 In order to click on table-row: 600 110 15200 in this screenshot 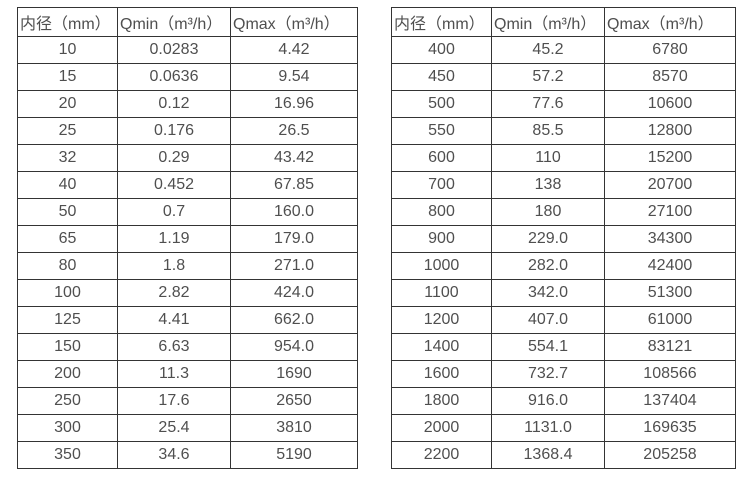, I will do `click(563, 158)`.